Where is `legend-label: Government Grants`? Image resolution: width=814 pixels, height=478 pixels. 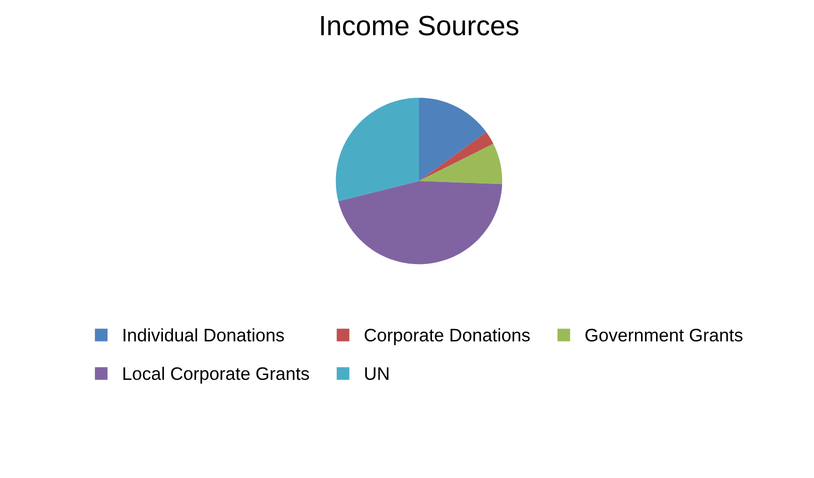 legend-label: Government Grants is located at coordinates (663, 335).